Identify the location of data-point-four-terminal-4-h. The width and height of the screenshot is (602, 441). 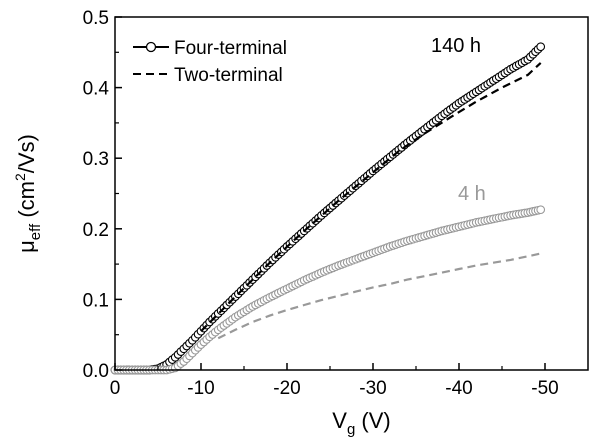
(541, 210).